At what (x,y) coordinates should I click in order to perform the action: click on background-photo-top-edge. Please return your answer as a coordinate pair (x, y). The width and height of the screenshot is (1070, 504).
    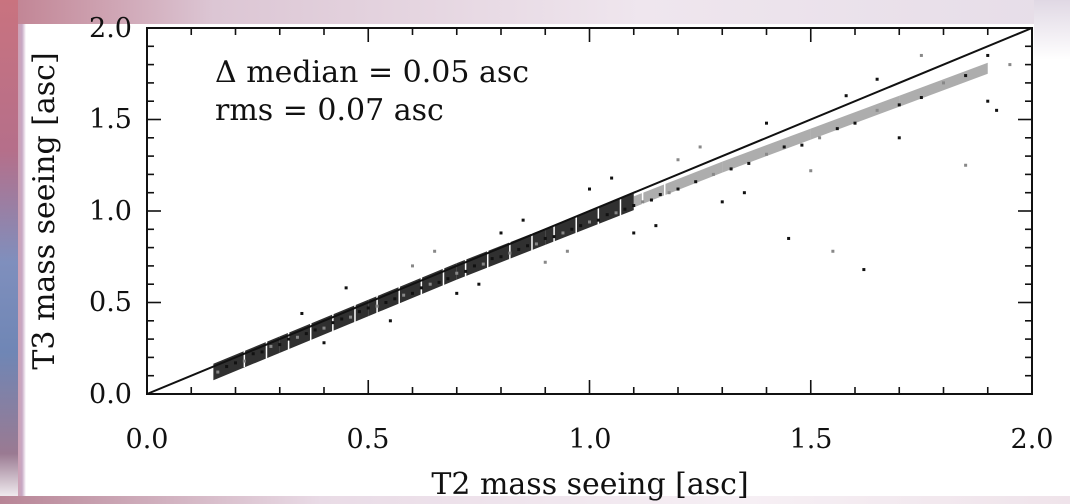
    Looking at the image, I should click on (535, 12).